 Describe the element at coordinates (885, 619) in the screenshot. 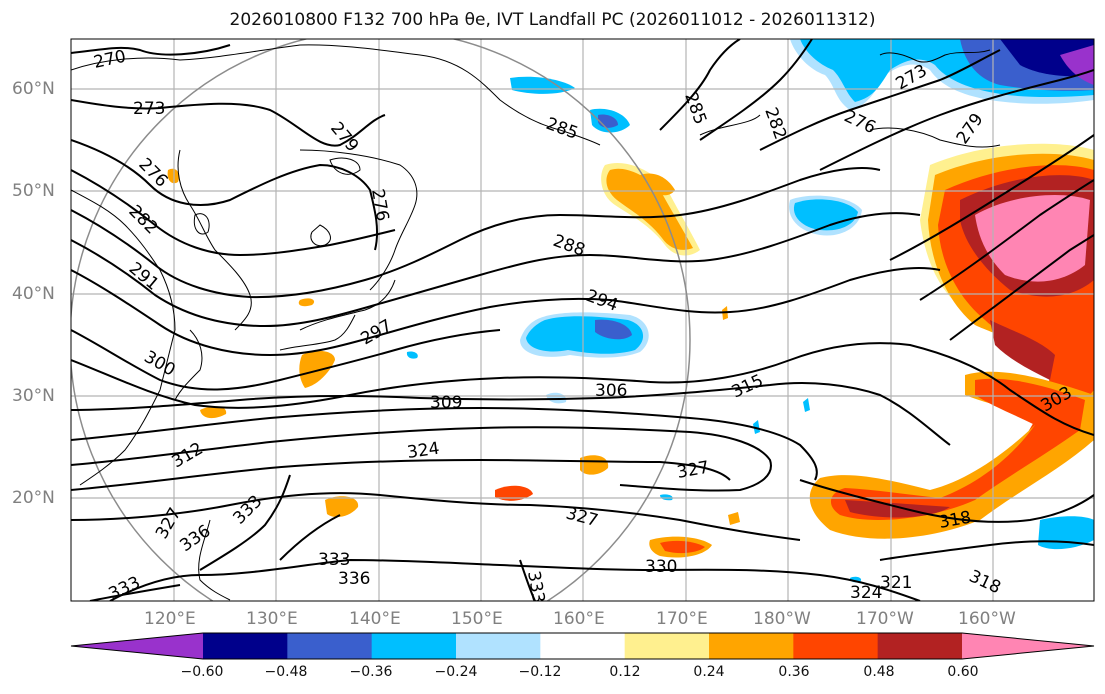

I see `lon-label: 170°W` at that location.